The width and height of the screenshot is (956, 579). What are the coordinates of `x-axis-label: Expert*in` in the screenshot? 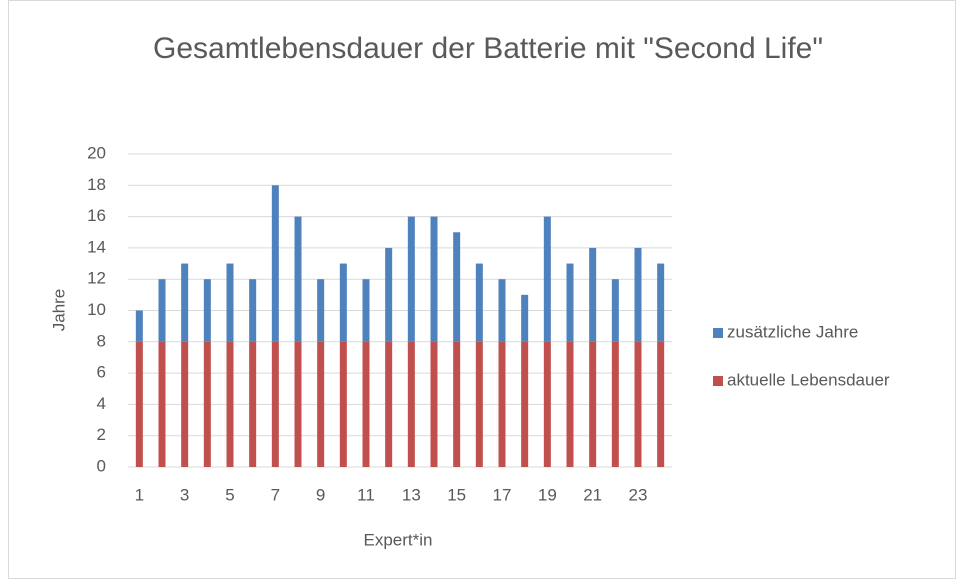 It's located at (398, 539).